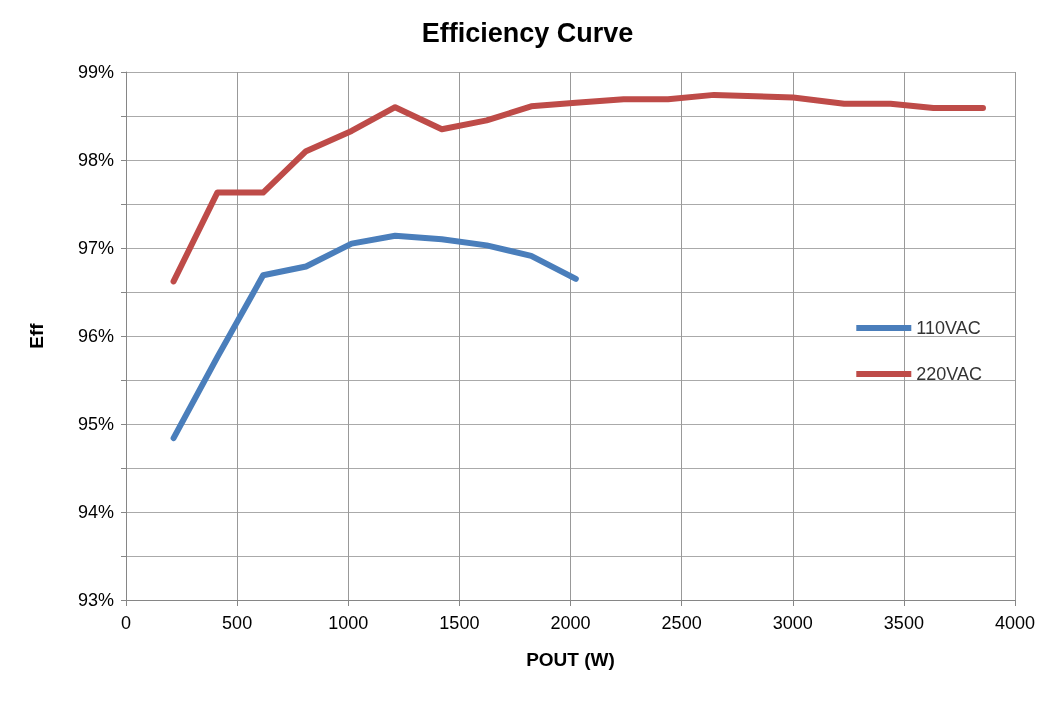 This screenshot has width=1055, height=702. Describe the element at coordinates (95, 512) in the screenshot. I see `y-tick-label: 94%` at that location.